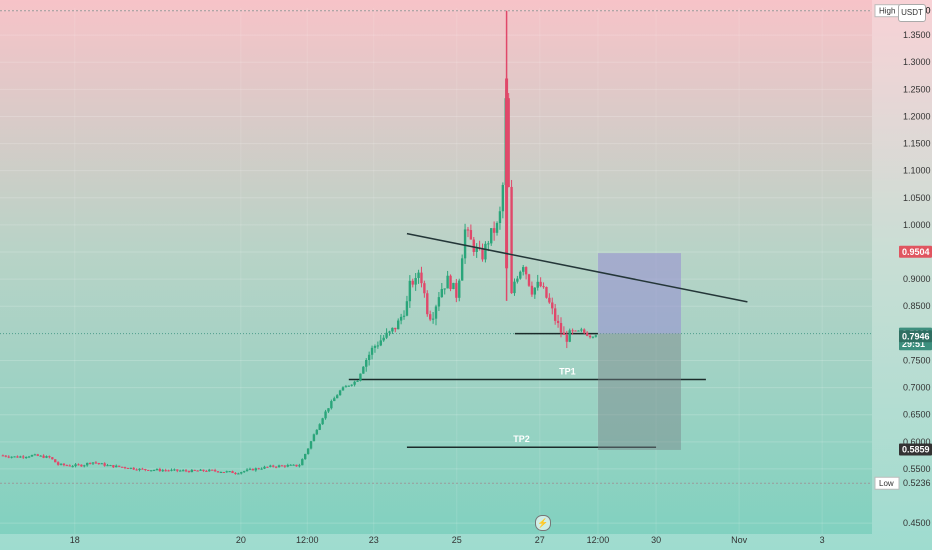 The height and width of the screenshot is (550, 932). What do you see at coordinates (917, 171) in the screenshot?
I see `y-tick-label: 1.1000` at bounding box center [917, 171].